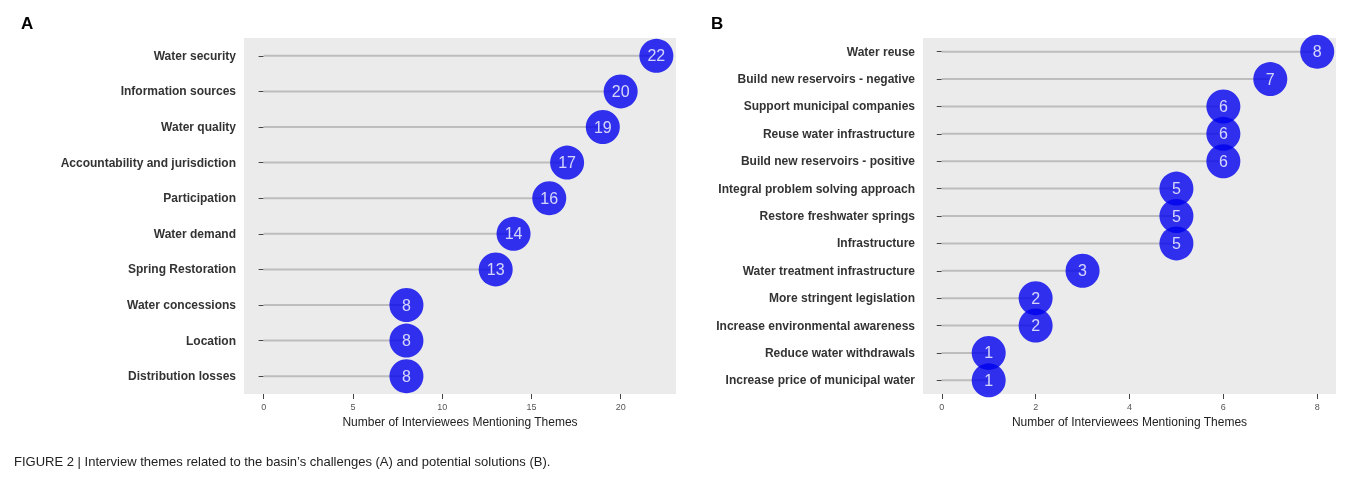 This screenshot has width=1362, height=488. What do you see at coordinates (148, 162) in the screenshot?
I see `y-tick-label: Accountability and jurisdiction` at bounding box center [148, 162].